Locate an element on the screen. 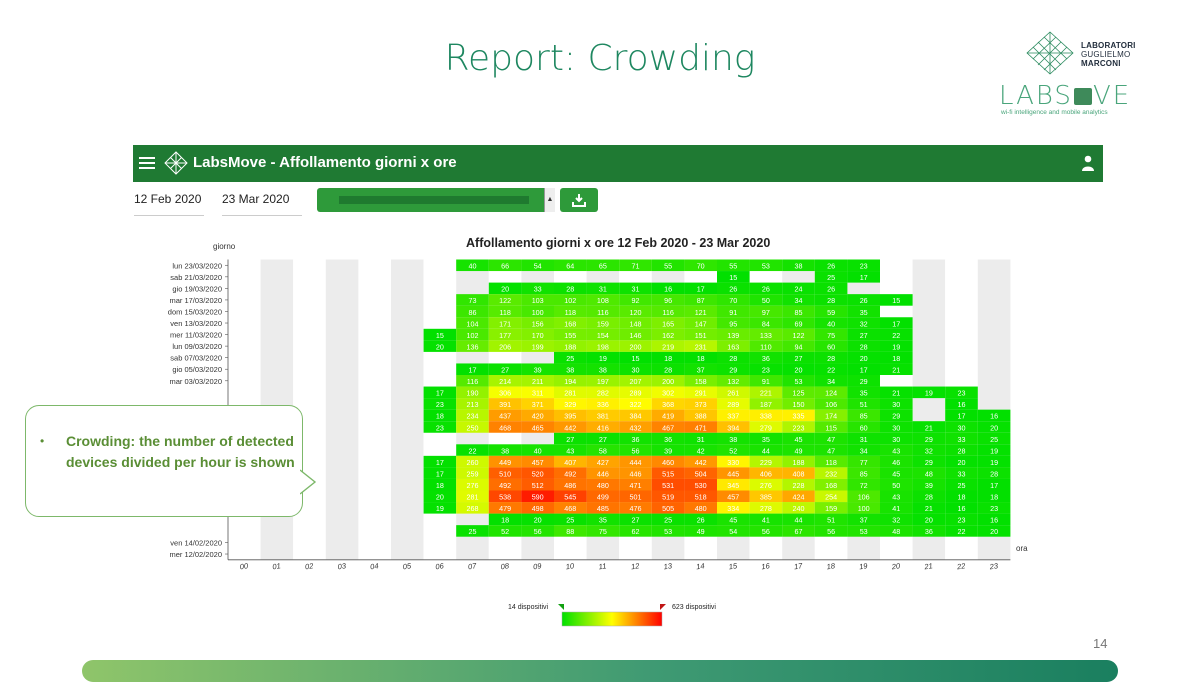 This screenshot has height=682, width=1200. cell-value-label: 20 is located at coordinates (929, 520).